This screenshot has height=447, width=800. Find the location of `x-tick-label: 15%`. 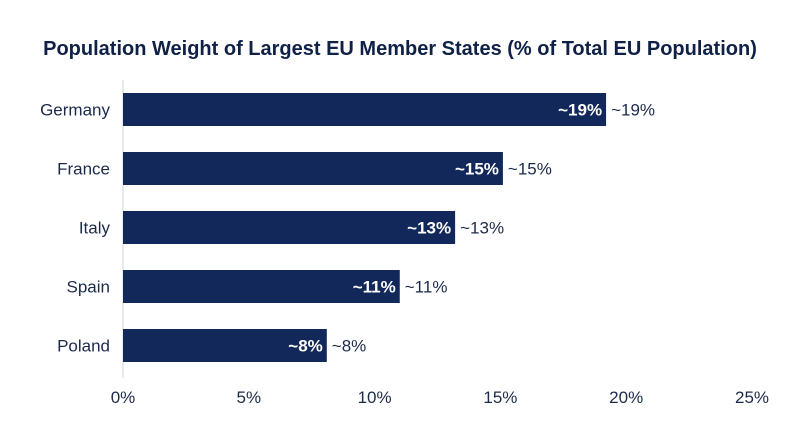

x-tick-label: 15% is located at coordinates (500, 397).